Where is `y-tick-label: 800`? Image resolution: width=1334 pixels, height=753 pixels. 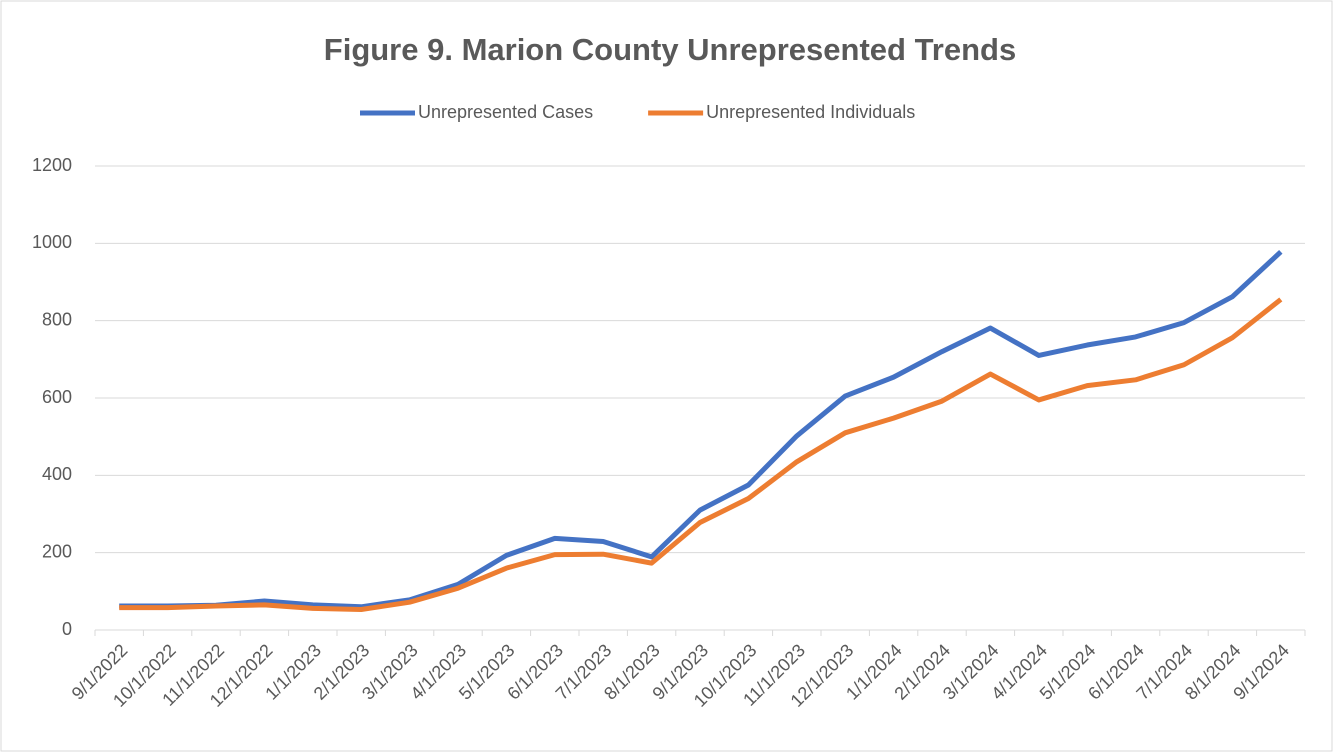
y-tick-label: 800 is located at coordinates (57, 319).